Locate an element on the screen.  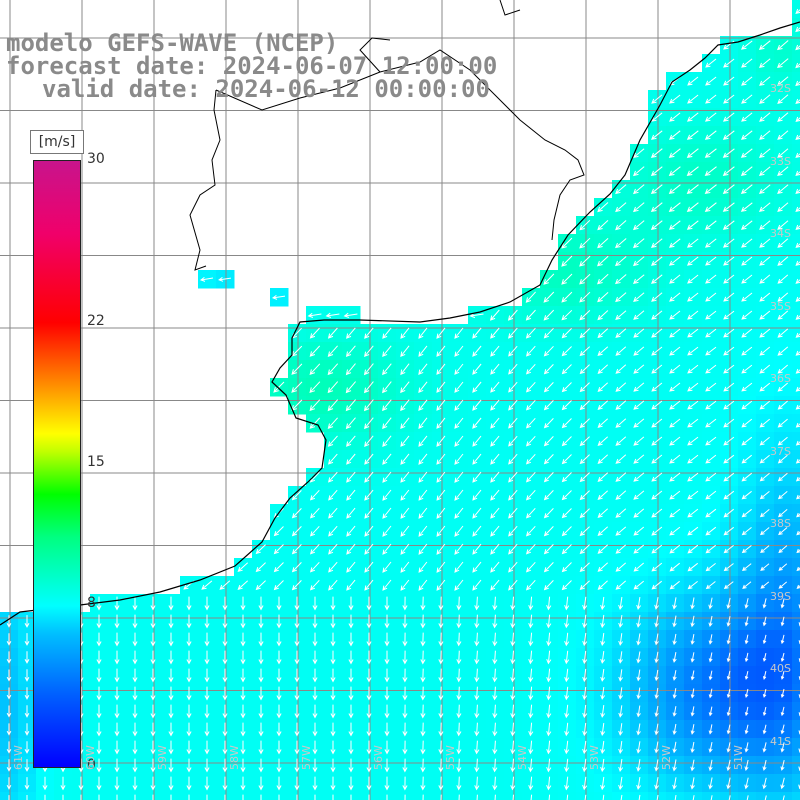
longitude-label: 56W is located at coordinates (378, 757).